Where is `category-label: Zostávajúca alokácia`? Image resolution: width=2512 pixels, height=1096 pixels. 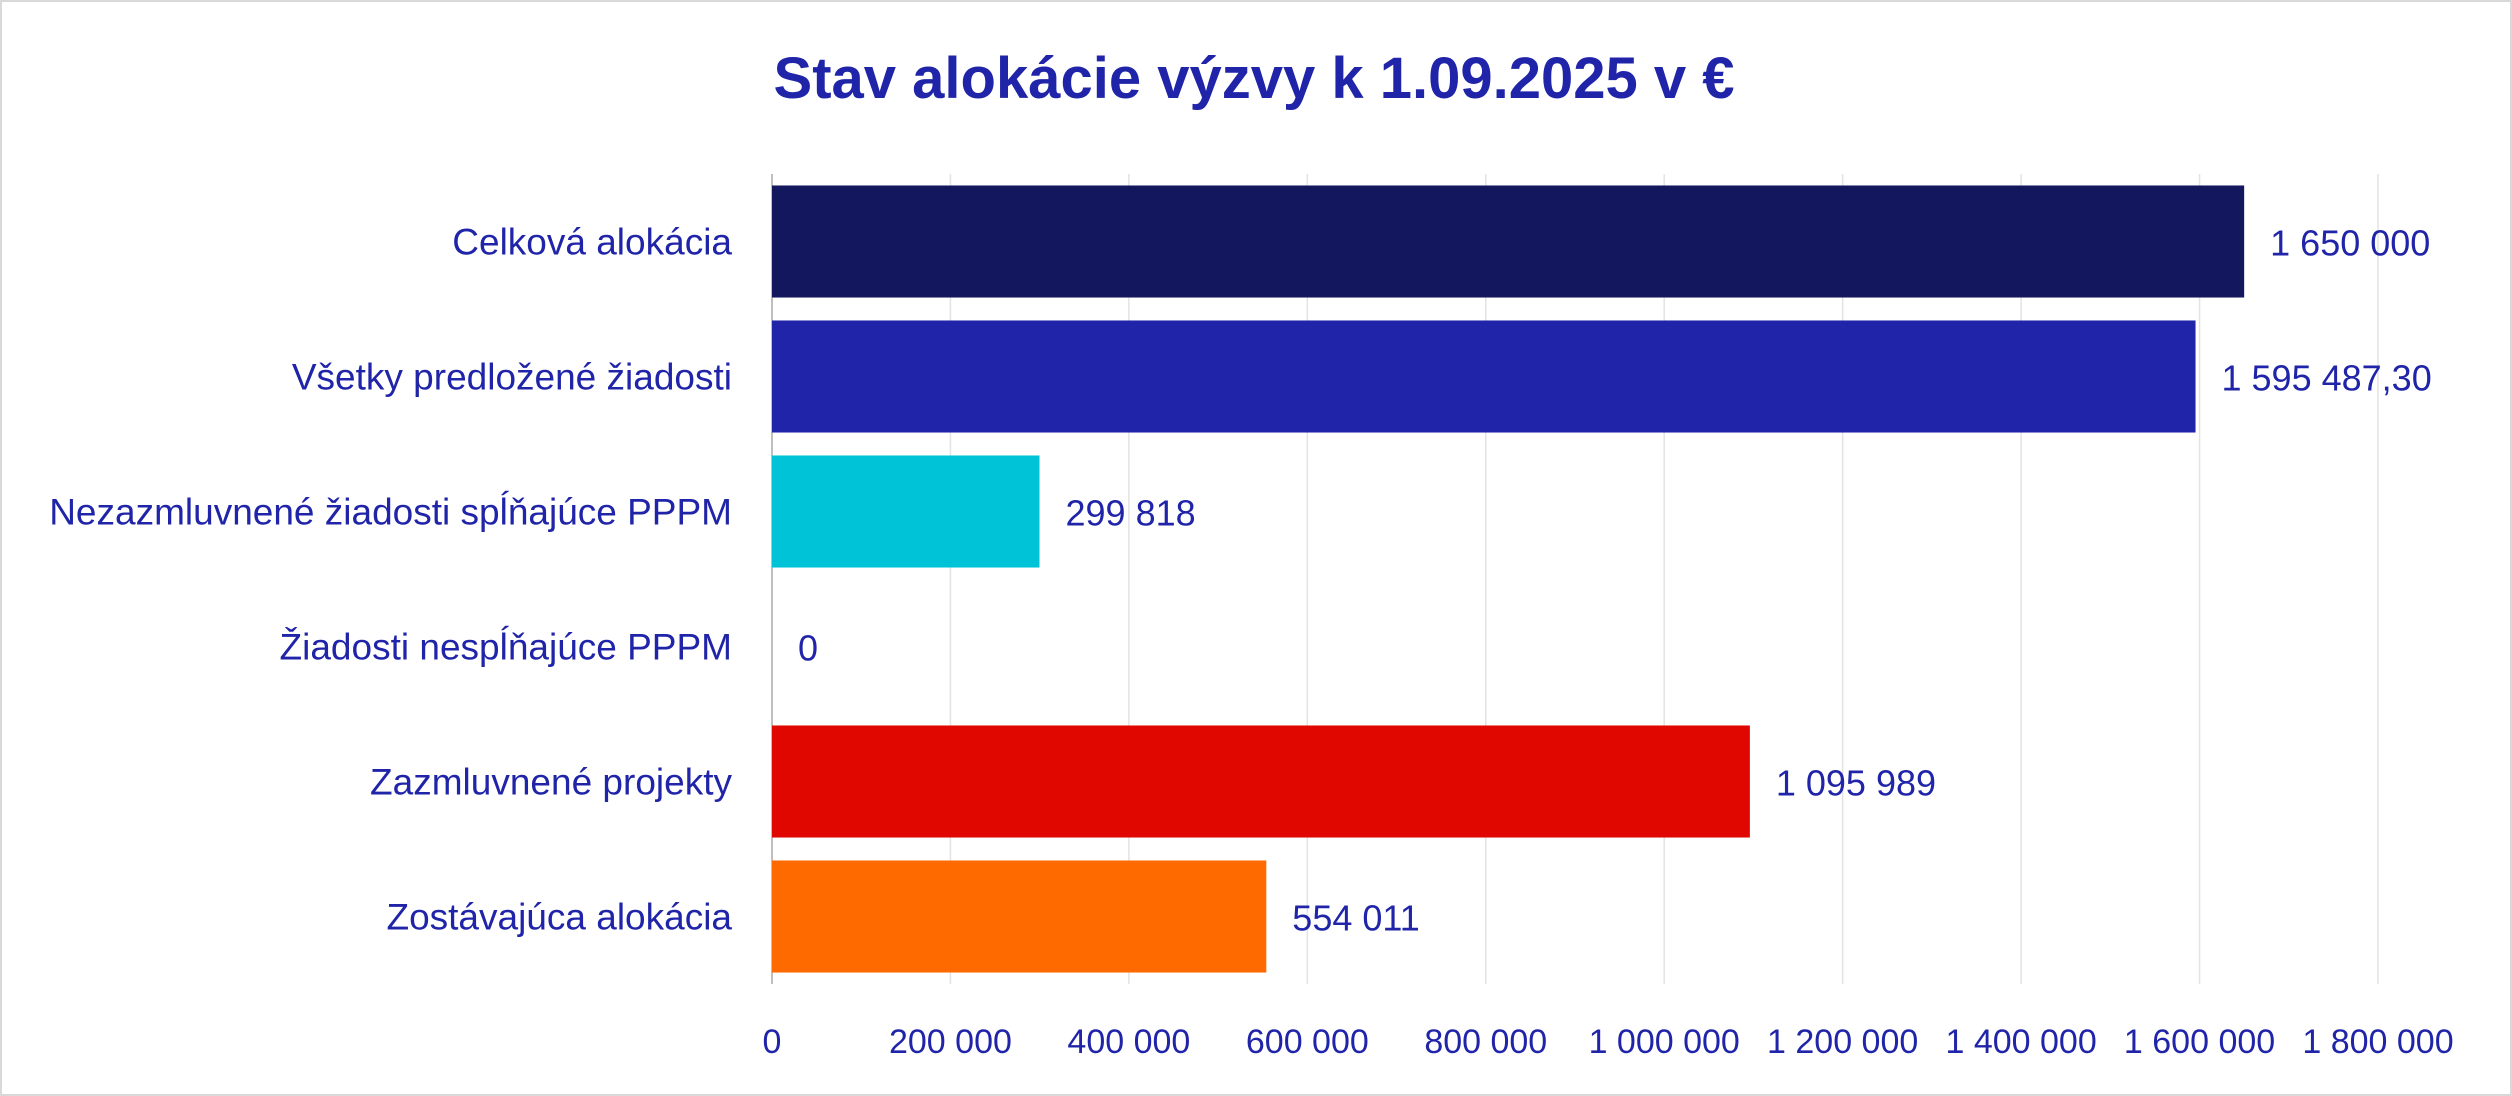
category-label: Zostávajúca alokácia is located at coordinates (559, 917).